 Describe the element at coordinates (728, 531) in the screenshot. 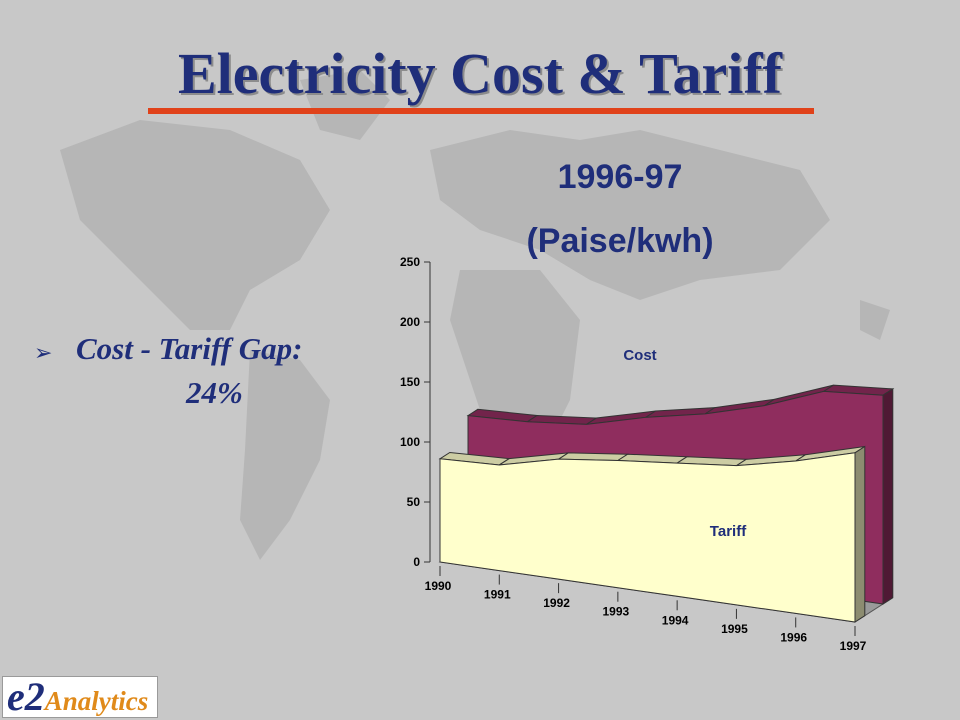

I see `series-label-tariff: Tariff` at that location.